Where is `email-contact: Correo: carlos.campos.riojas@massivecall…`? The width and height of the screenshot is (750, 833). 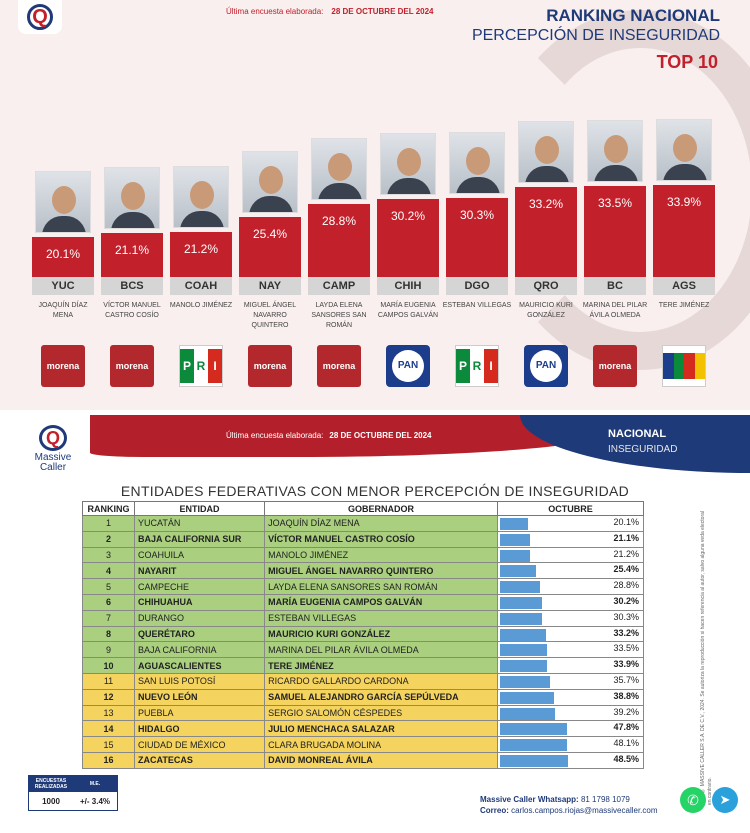
email-contact: Correo: carlos.campos.riojas@massivecall… is located at coordinates (569, 810).